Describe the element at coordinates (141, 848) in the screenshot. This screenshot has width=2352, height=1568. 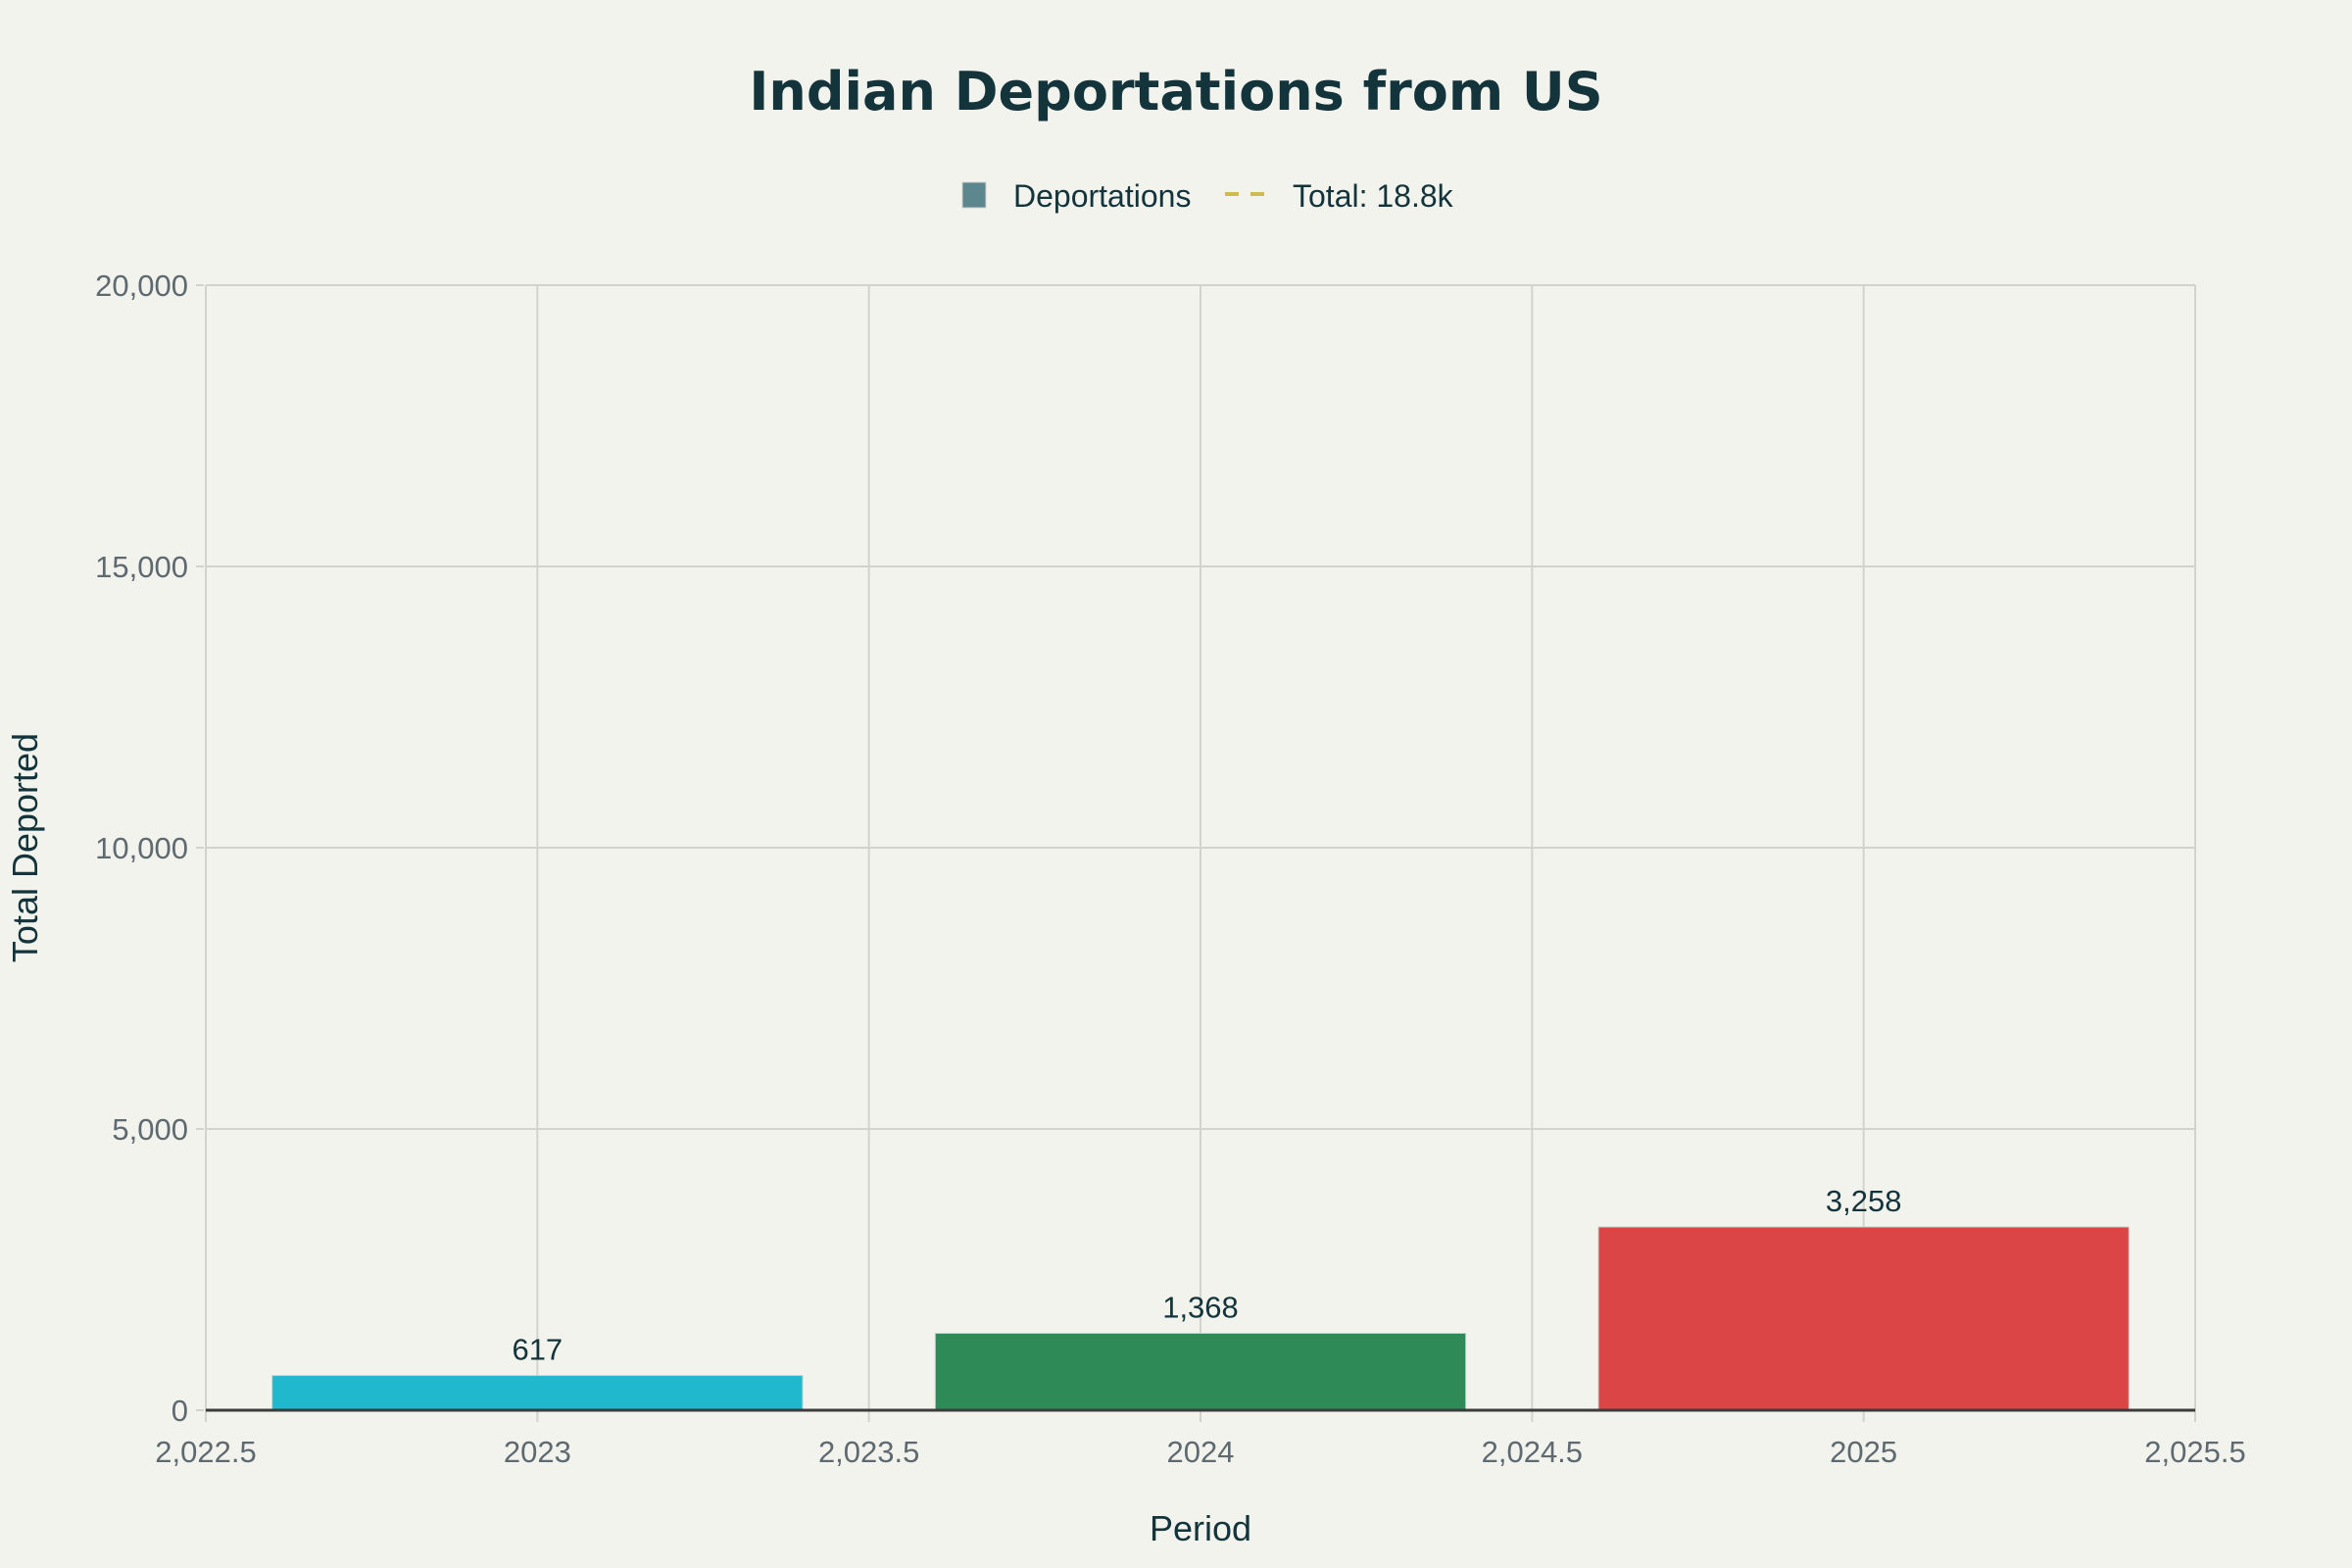
I see `y-tick-label: 10,000` at that location.